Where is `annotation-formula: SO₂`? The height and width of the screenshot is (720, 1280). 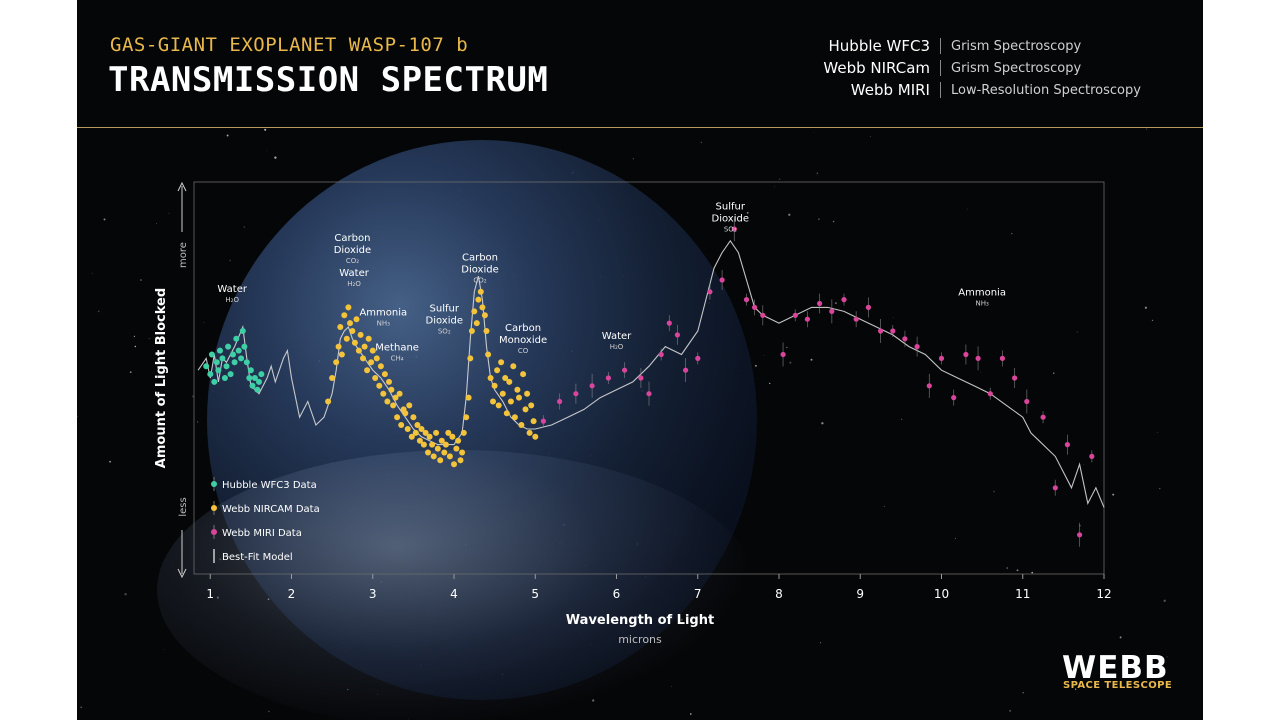
annotation-formula: SO₂ is located at coordinates (444, 331).